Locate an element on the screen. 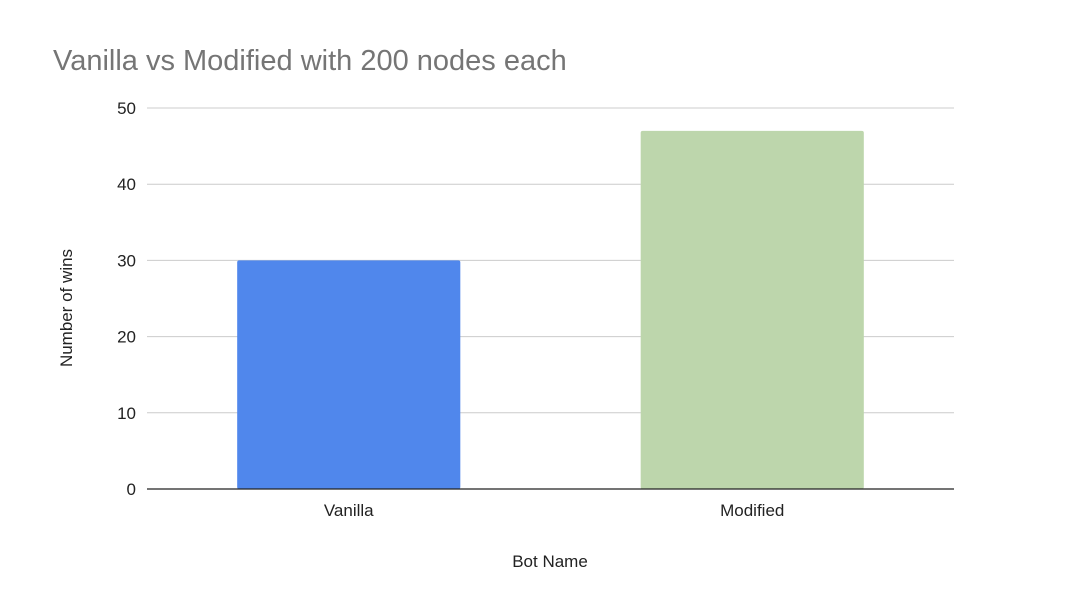 The image size is (1068, 610). chart-title: Vanilla vs Modified with 200 nodes each is located at coordinates (310, 61).